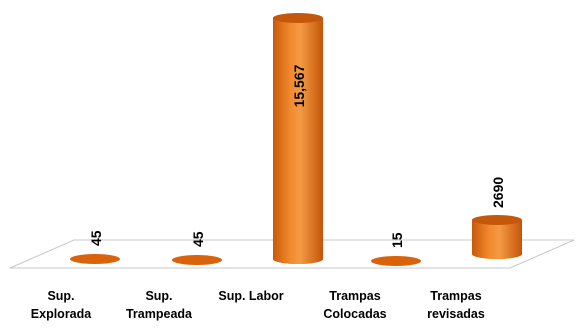 The height and width of the screenshot is (331, 579). What do you see at coordinates (498, 192) in the screenshot?
I see `value-label: 2690` at bounding box center [498, 192].